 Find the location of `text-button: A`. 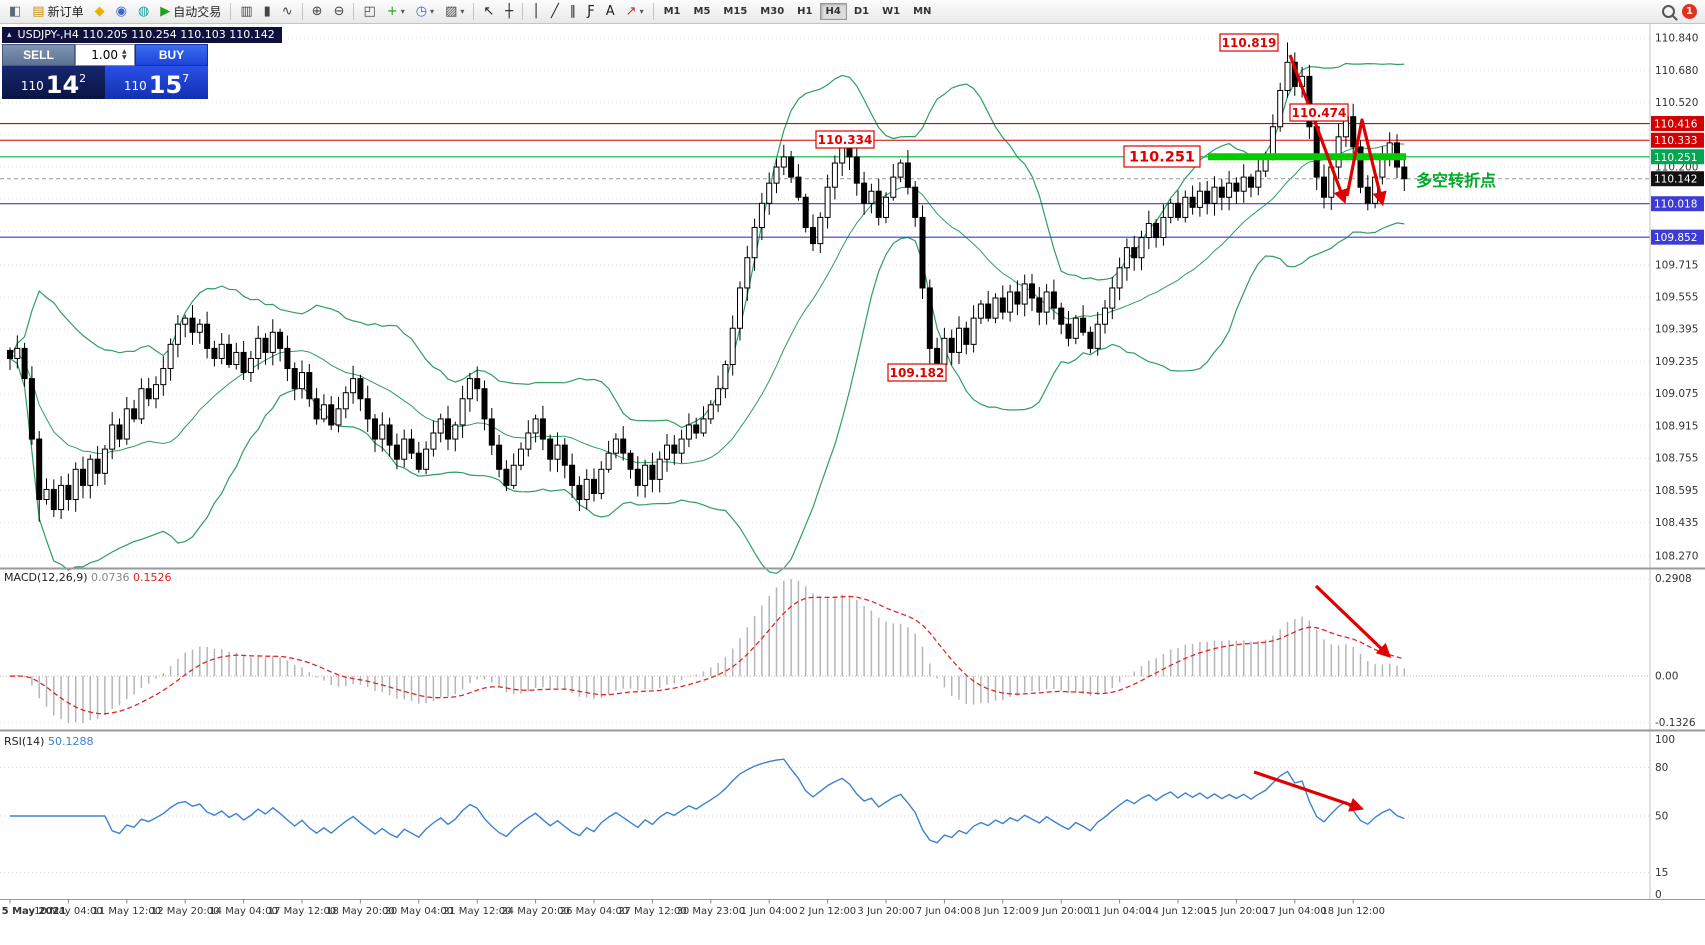

text-button: A is located at coordinates (610, 12).